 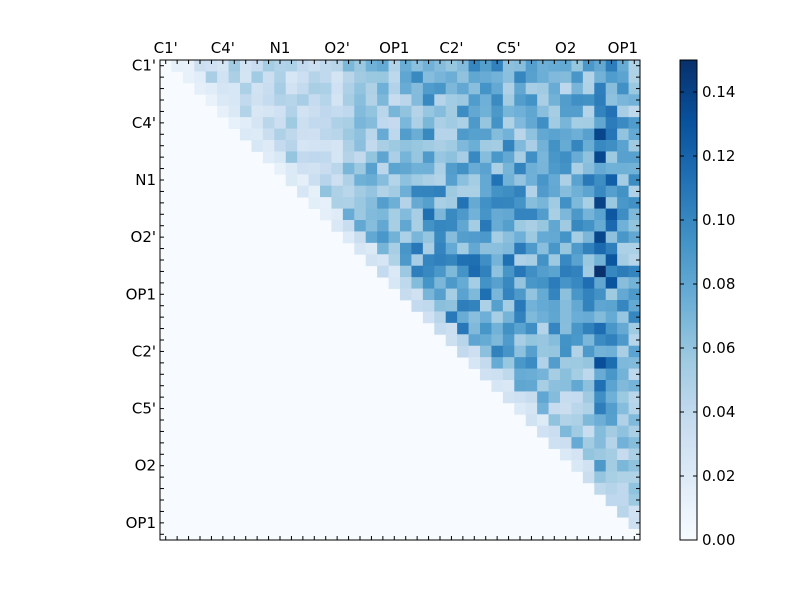 What do you see at coordinates (144, 351) in the screenshot?
I see `y-tick-label: C2'` at bounding box center [144, 351].